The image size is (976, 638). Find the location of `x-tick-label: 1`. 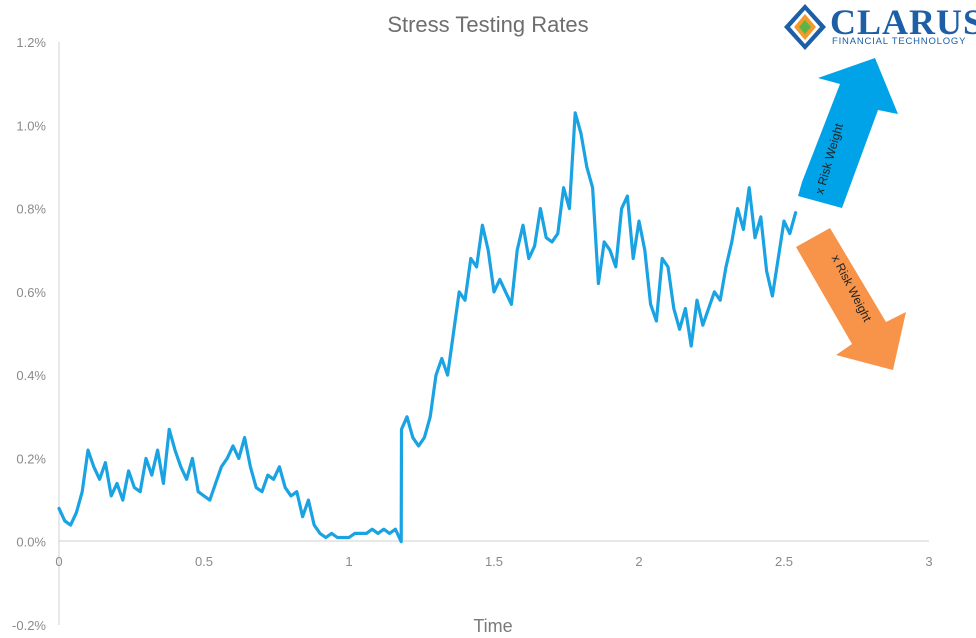

x-tick-label: 1 is located at coordinates (348, 561).